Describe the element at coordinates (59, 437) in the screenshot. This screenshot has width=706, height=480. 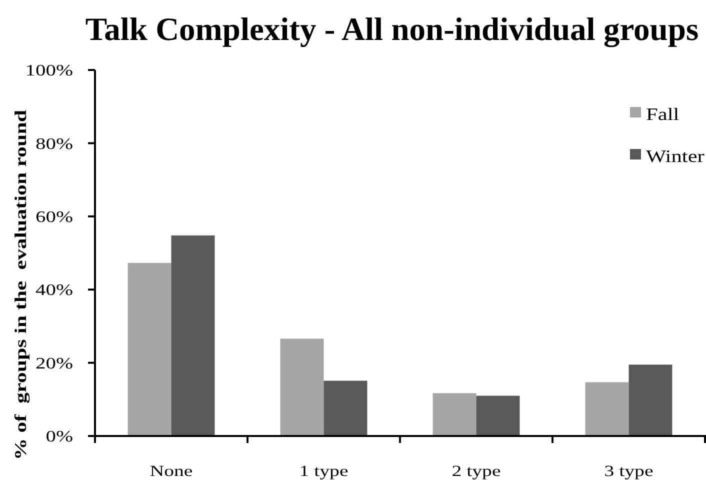
I see `y-tick-label: 0%` at that location.